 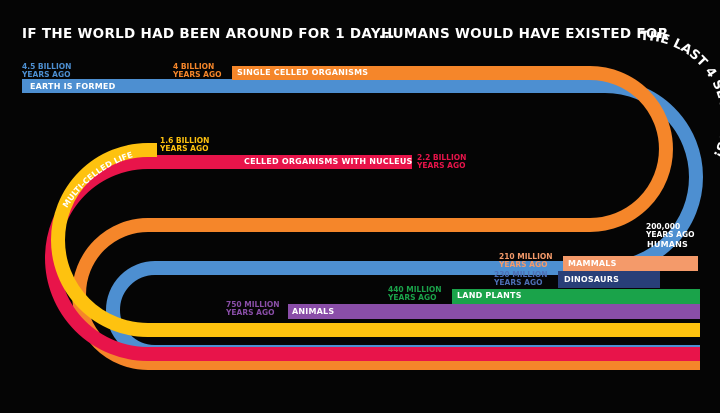 What do you see at coordinates (525, 34) in the screenshot?
I see `title-right: HUMANS WOULD HAVE EXISTED FOR` at bounding box center [525, 34].